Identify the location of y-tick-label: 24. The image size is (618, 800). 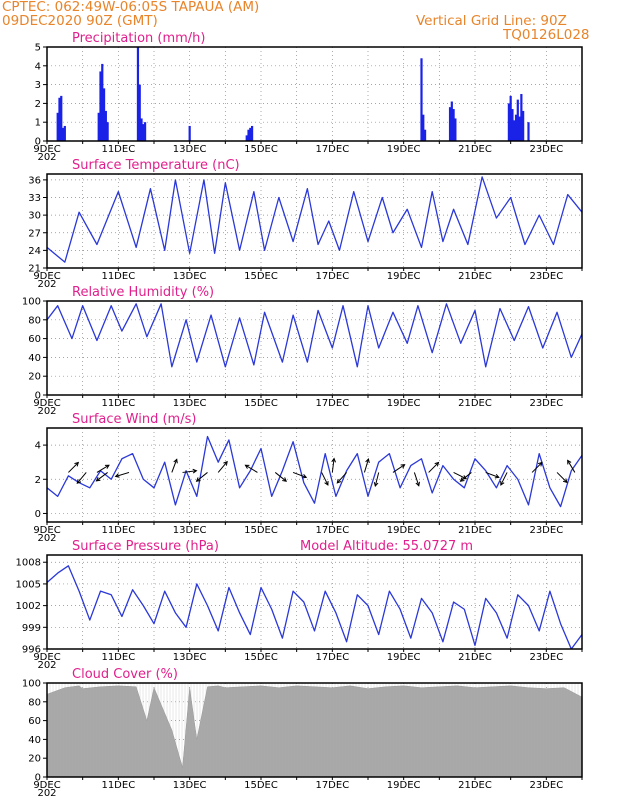
(34, 251).